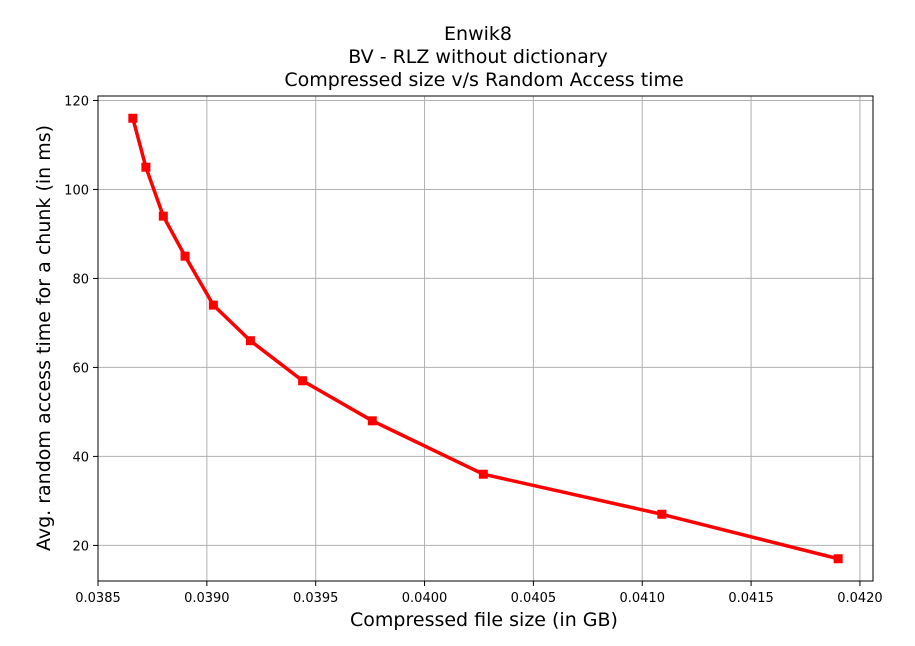 The height and width of the screenshot is (646, 915). What do you see at coordinates (751, 598) in the screenshot?
I see `x-tick-label: 0.0415` at bounding box center [751, 598].